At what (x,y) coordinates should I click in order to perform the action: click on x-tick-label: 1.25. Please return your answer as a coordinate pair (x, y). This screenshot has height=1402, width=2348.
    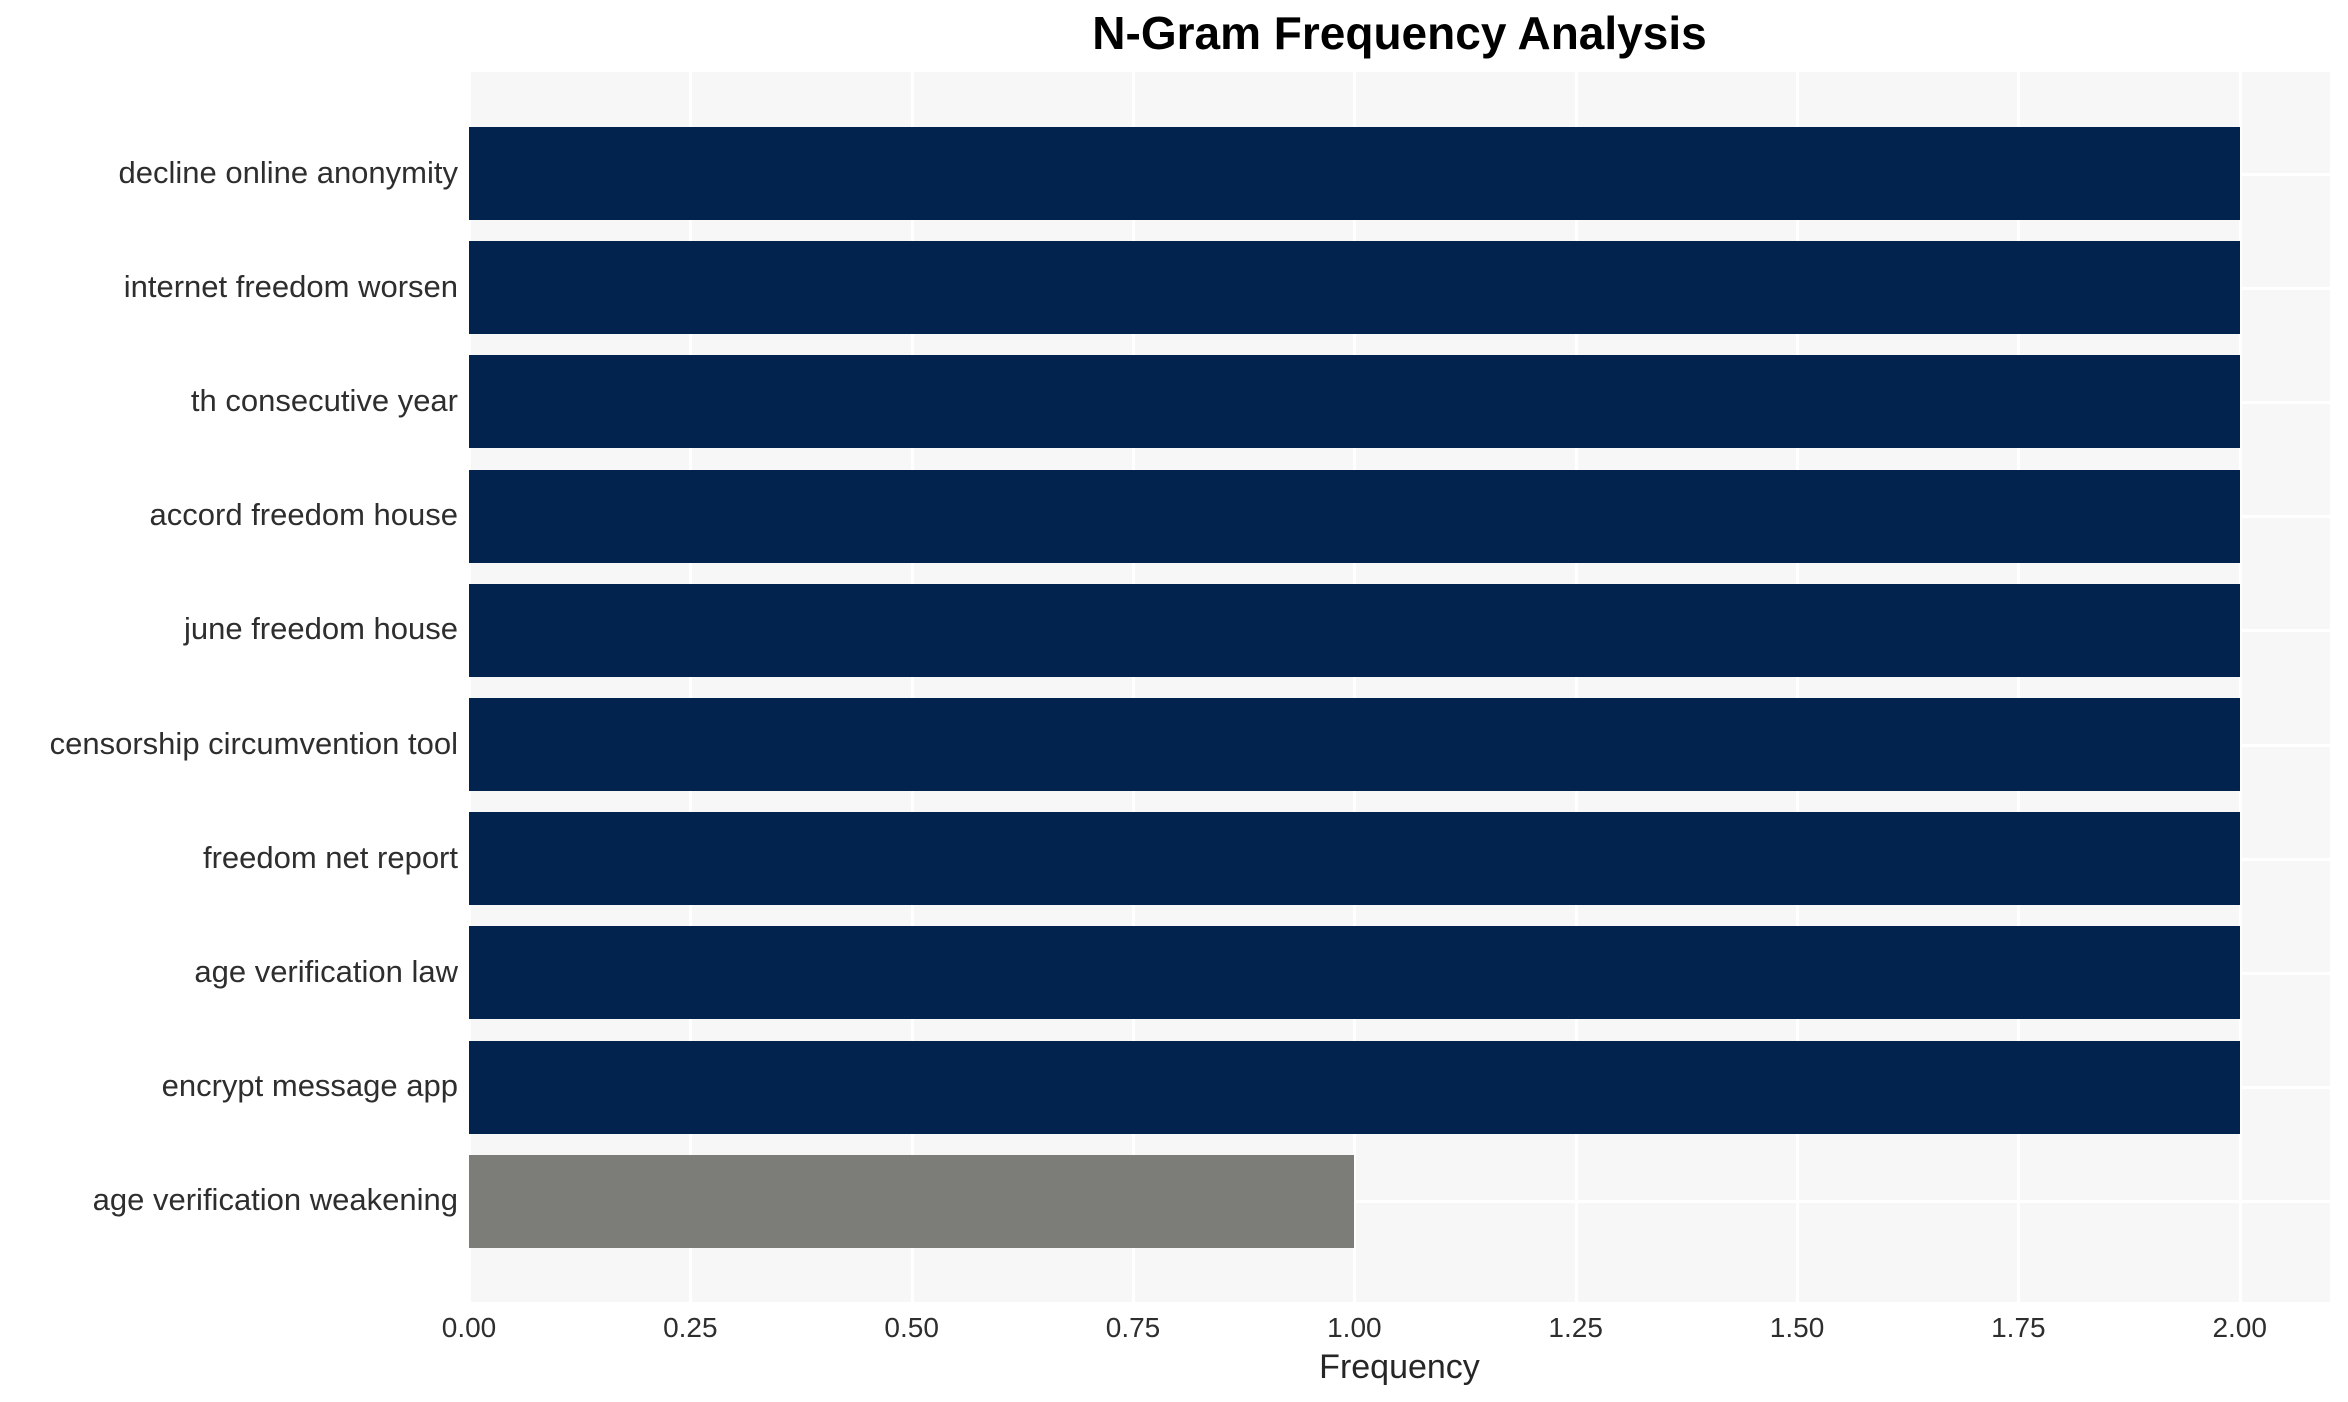
    Looking at the image, I should click on (1575, 1327).